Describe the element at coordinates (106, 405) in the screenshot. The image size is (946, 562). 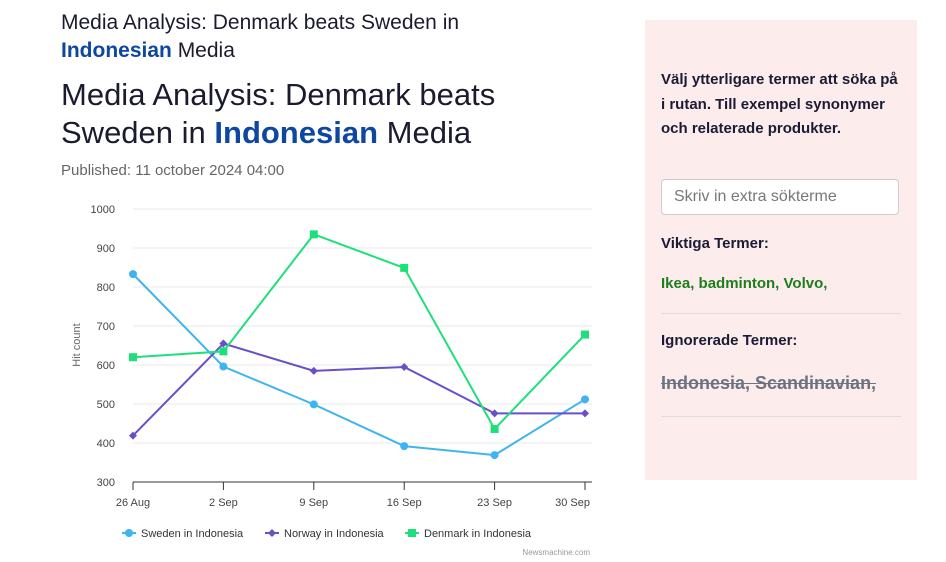
I see `y-tick-label: 500` at that location.